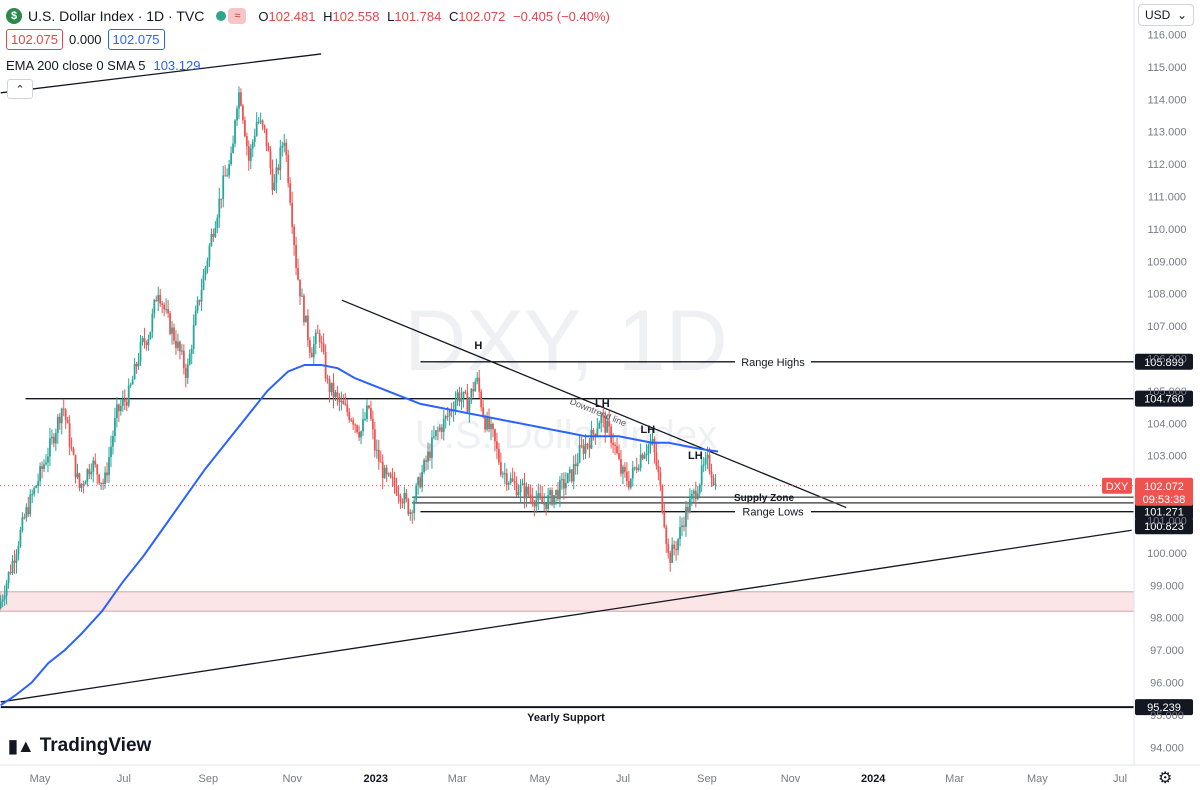  Describe the element at coordinates (85, 39) in the screenshot. I see `spread-value: 0.000` at that location.